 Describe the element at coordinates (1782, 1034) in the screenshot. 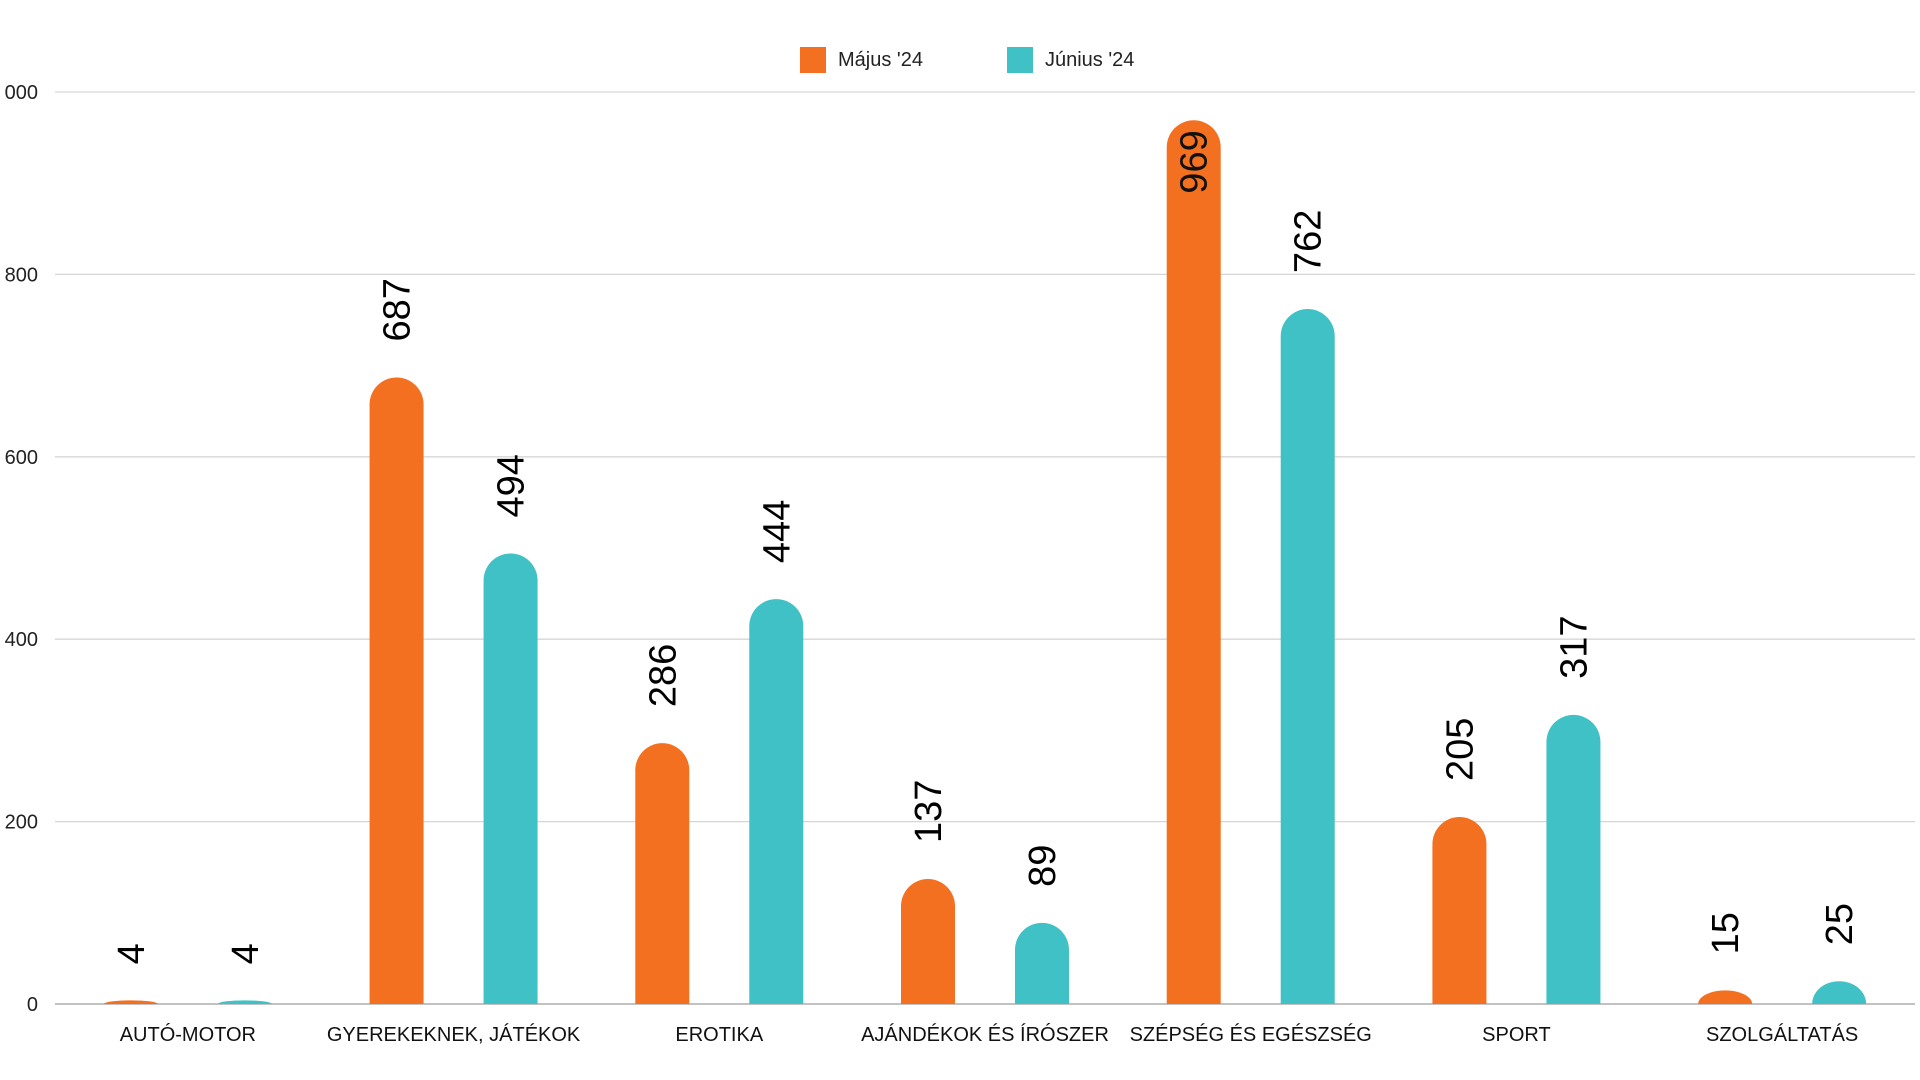

I see `x-tick-label: SZOLGÁLTATÁS` at that location.